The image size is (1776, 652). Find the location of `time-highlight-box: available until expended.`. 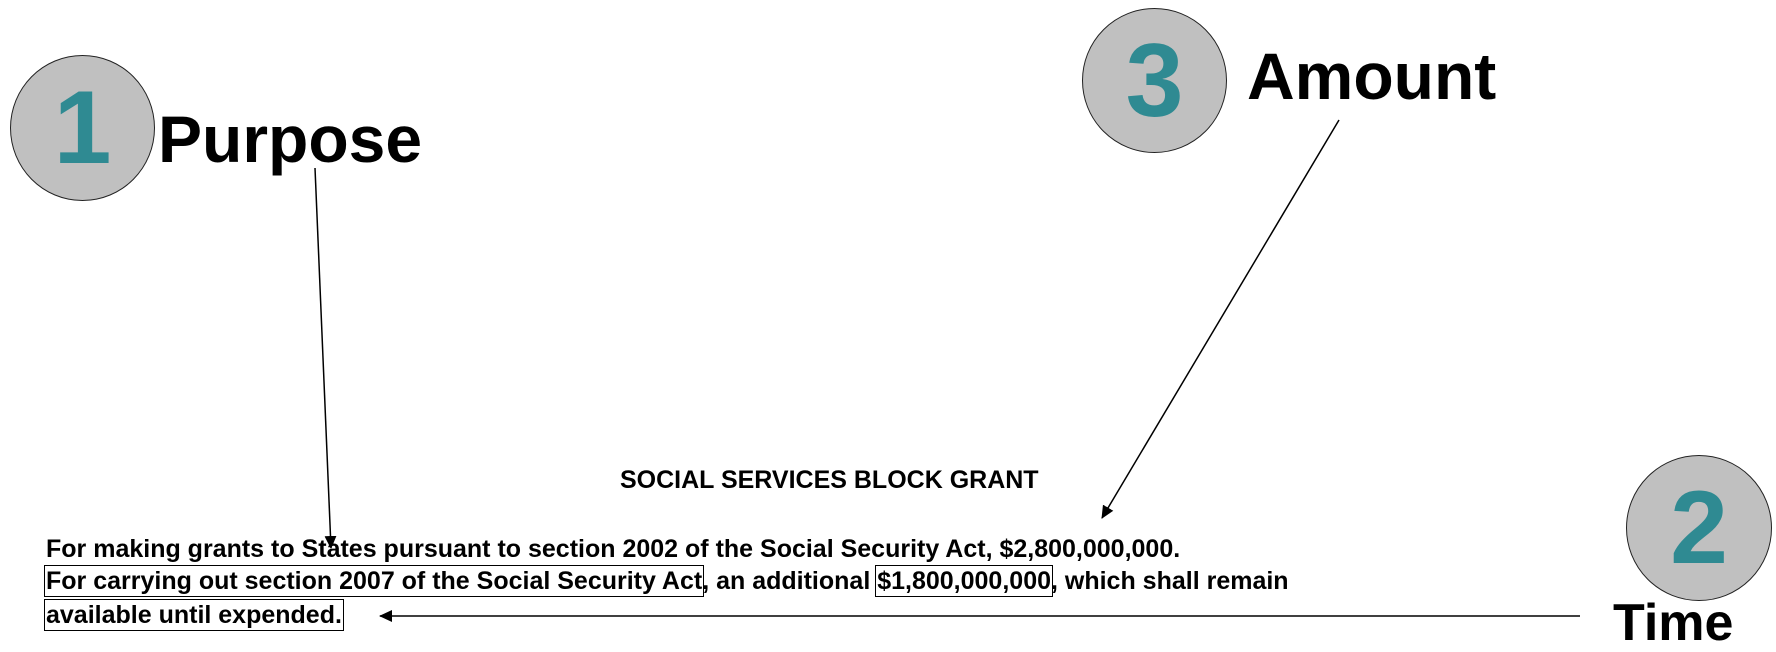

time-highlight-box: available until expended. is located at coordinates (194, 615).